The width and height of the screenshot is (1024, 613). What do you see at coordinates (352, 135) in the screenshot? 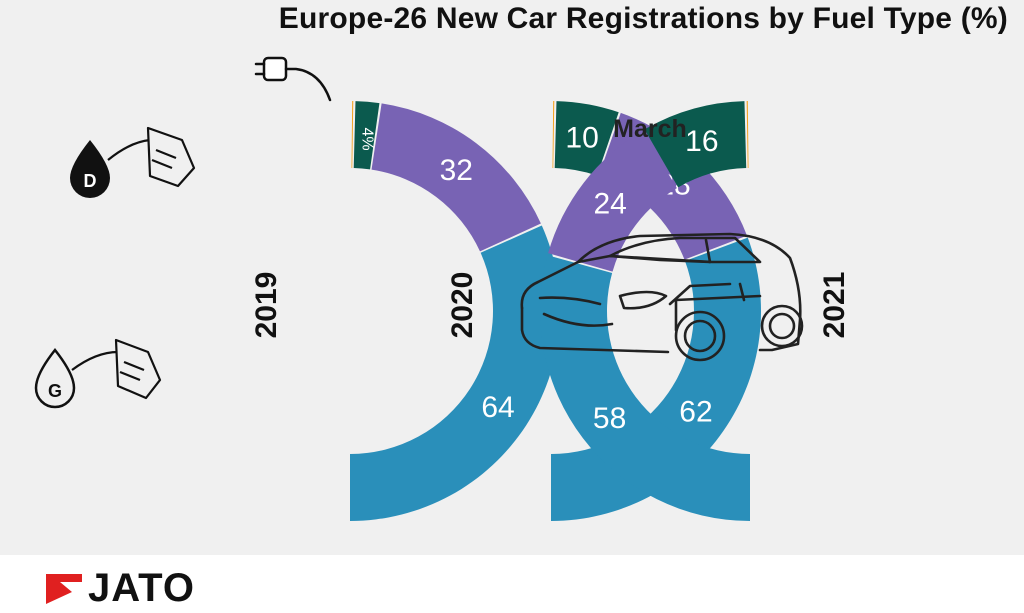
I see `segment-2019-other` at bounding box center [352, 135].